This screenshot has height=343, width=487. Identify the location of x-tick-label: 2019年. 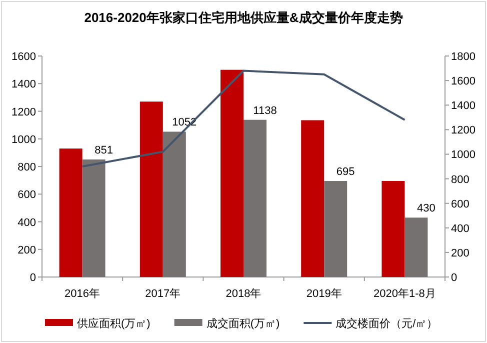
(324, 294).